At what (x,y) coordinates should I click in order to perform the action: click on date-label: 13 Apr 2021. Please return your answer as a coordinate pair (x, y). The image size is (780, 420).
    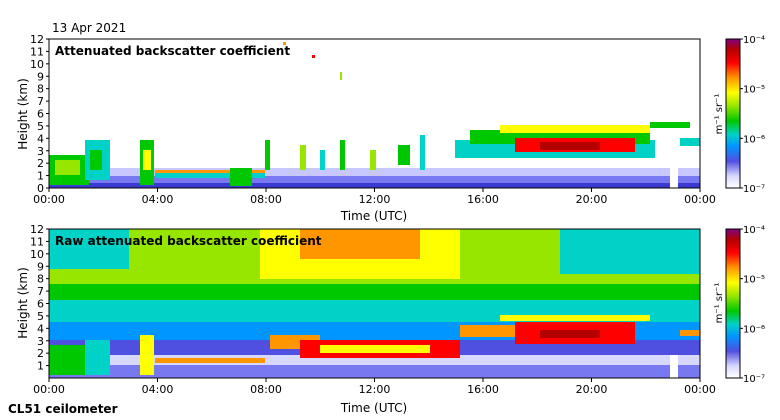
    Looking at the image, I should click on (89, 28).